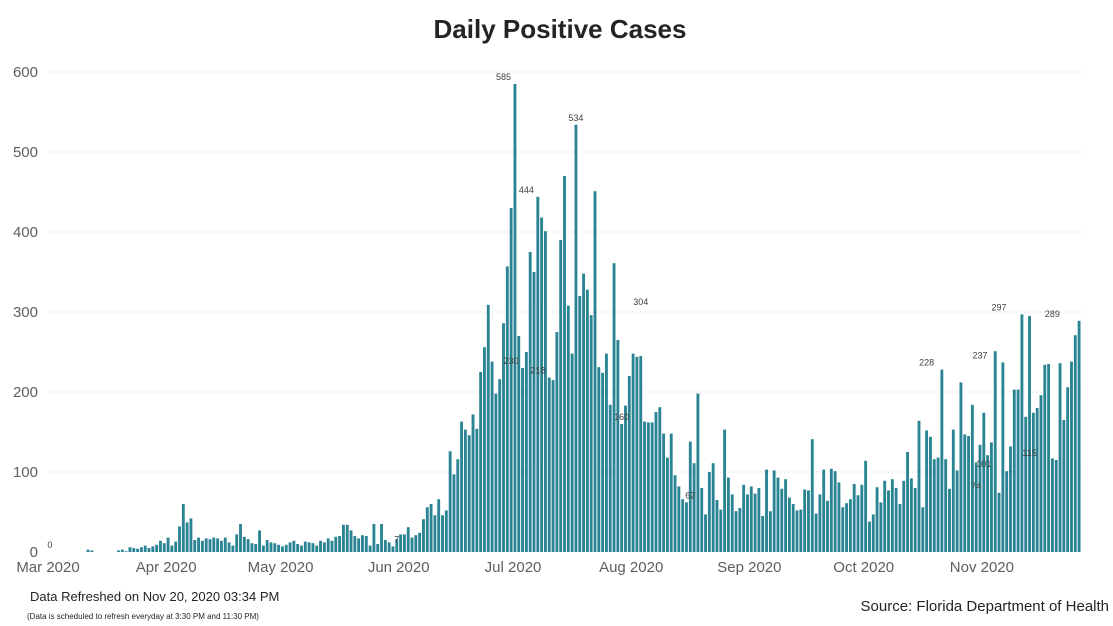  What do you see at coordinates (25, 312) in the screenshot?
I see `y-axis-labels: 0 100 200 300 400 500 600` at bounding box center [25, 312].